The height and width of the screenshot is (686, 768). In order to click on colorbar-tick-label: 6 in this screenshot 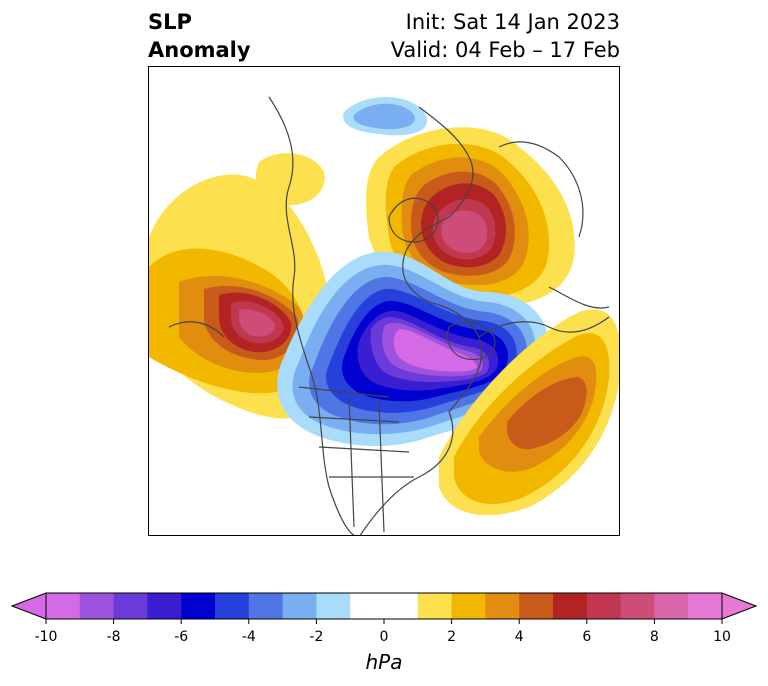, I will do `click(587, 637)`.